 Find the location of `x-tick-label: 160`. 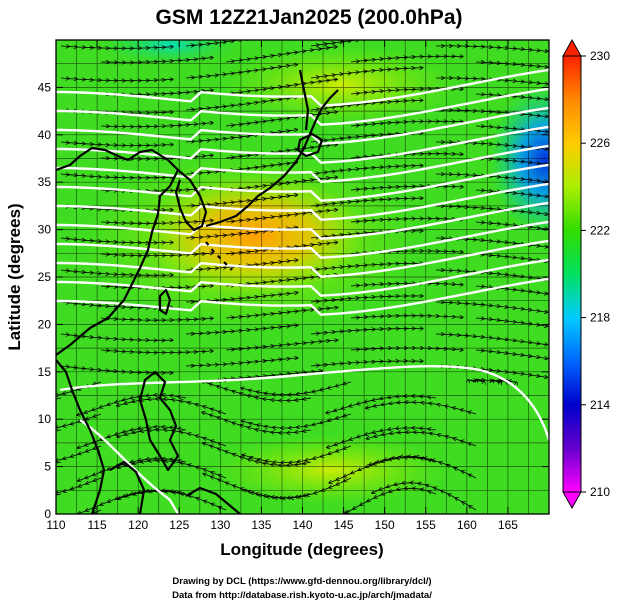

x-tick-label: 160 is located at coordinates (467, 525).